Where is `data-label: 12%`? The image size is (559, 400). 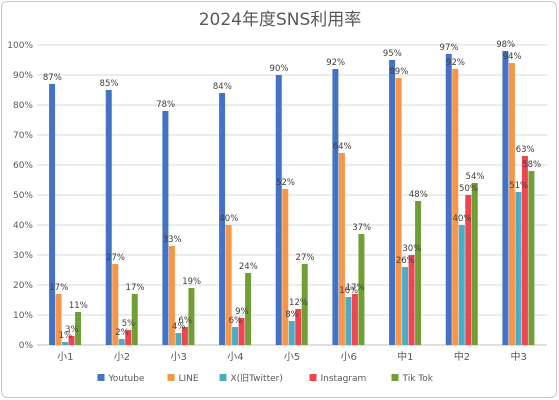
data-label: 12% is located at coordinates (298, 303).